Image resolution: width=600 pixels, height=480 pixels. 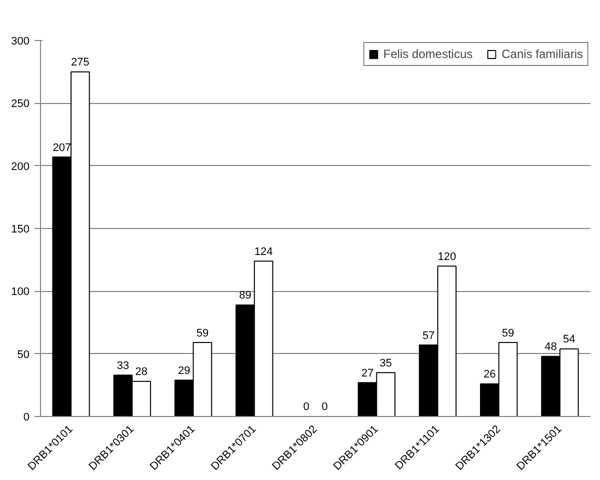 What do you see at coordinates (20, 230) in the screenshot?
I see `y-tick-label: 150` at bounding box center [20, 230].